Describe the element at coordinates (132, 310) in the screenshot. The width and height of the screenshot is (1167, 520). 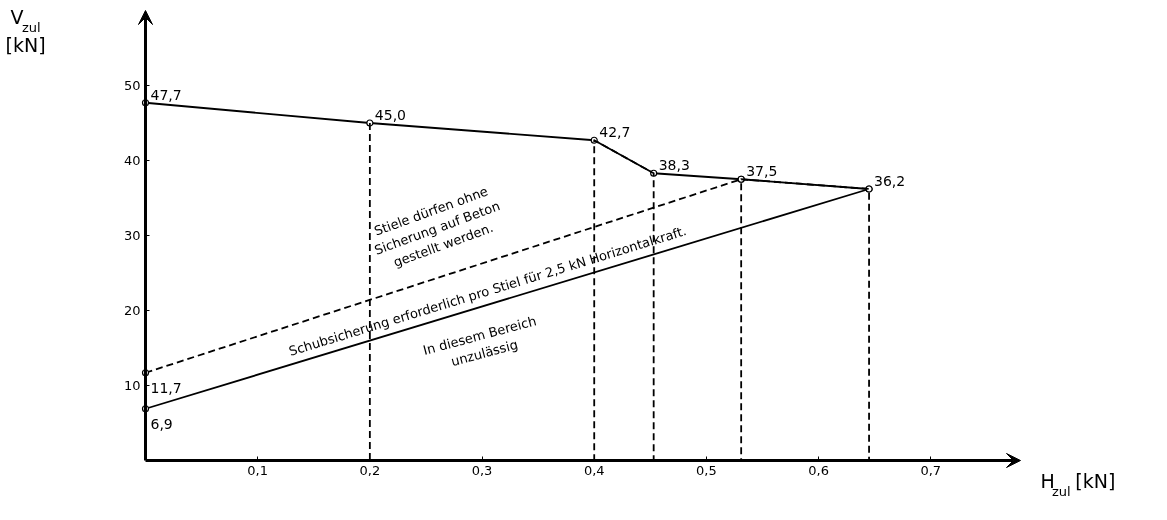
I see `y-tick-label: 20` at that location.